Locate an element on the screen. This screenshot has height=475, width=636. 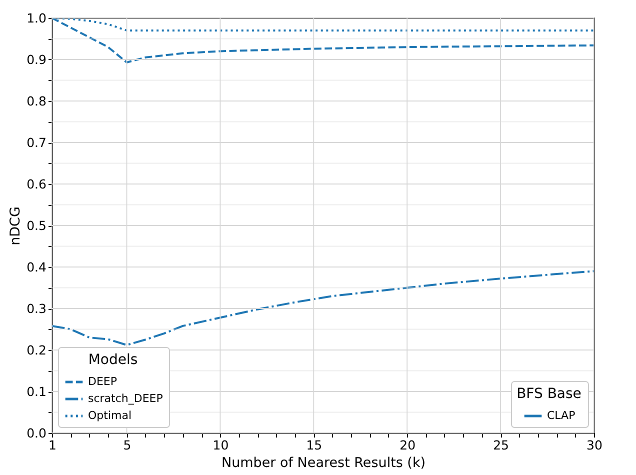
y-axis-title: nDCG is located at coordinates (16, 226).